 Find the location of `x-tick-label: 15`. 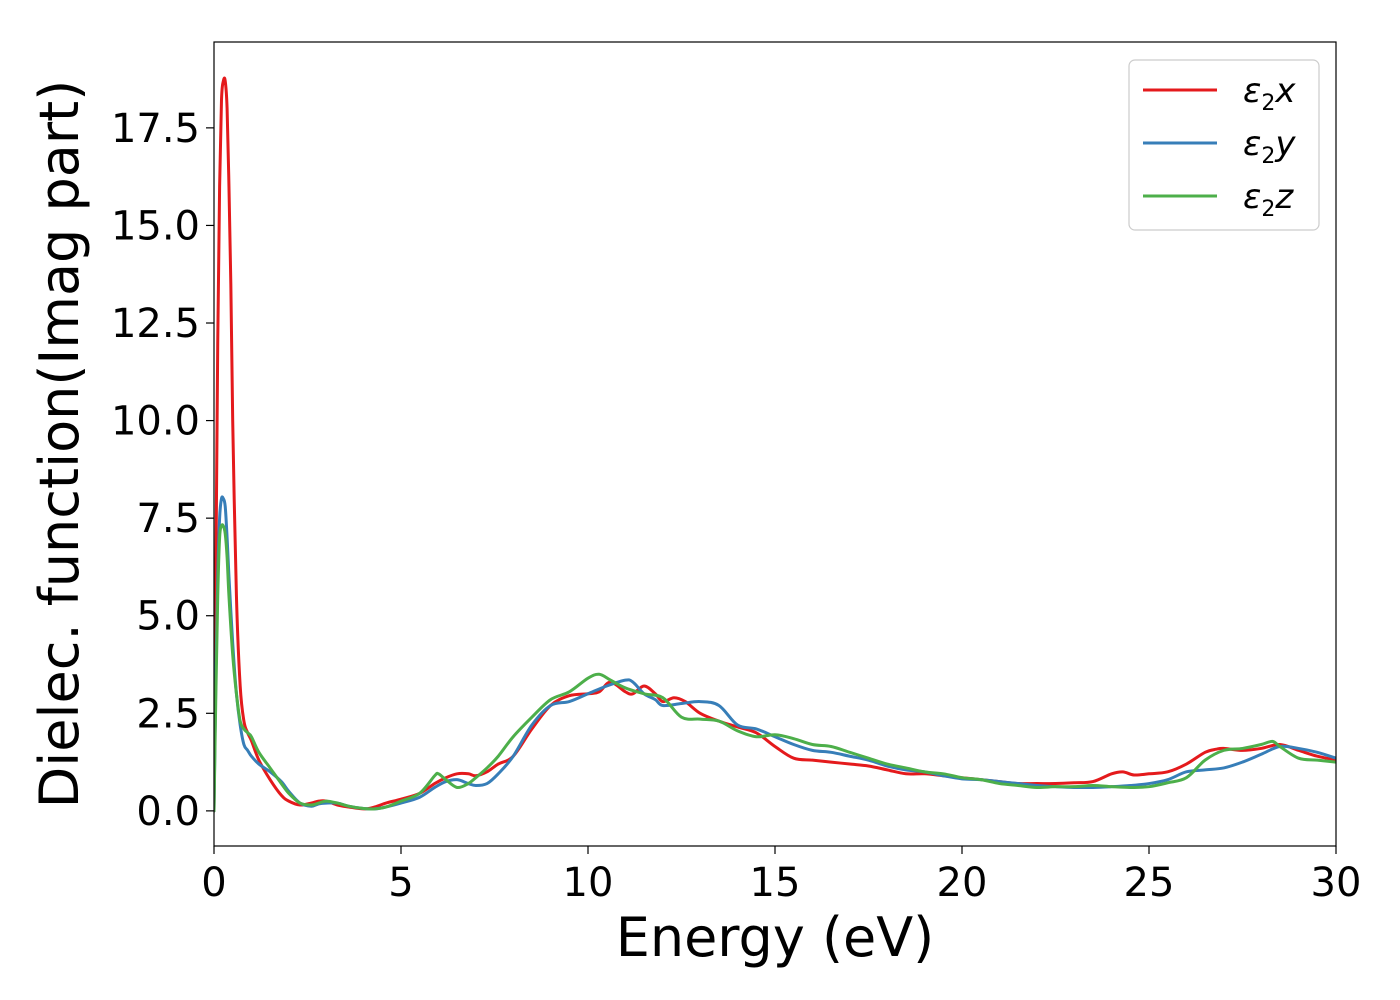

x-tick-label: 15 is located at coordinates (775, 883).